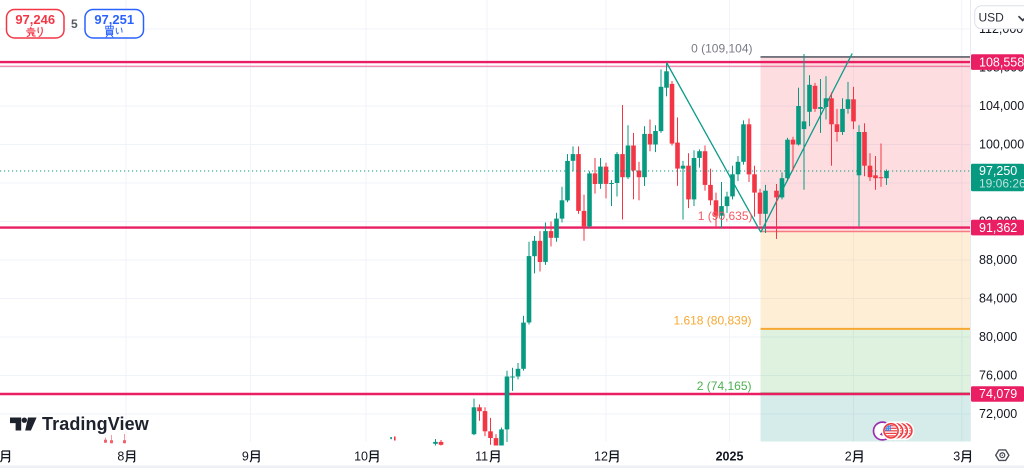 This screenshot has width=1024, height=473. Describe the element at coordinates (992, 18) in the screenshot. I see `svg-text: USD` at that location.